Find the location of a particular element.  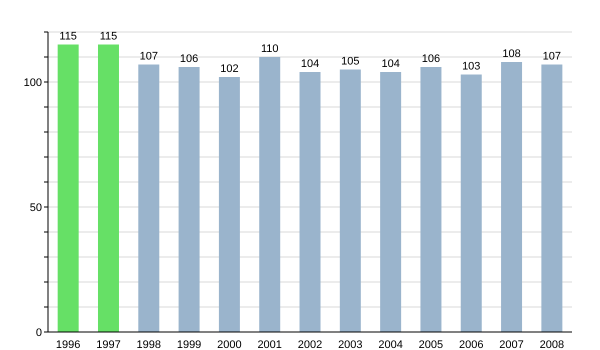

x-tick-label: 1998 is located at coordinates (149, 344).